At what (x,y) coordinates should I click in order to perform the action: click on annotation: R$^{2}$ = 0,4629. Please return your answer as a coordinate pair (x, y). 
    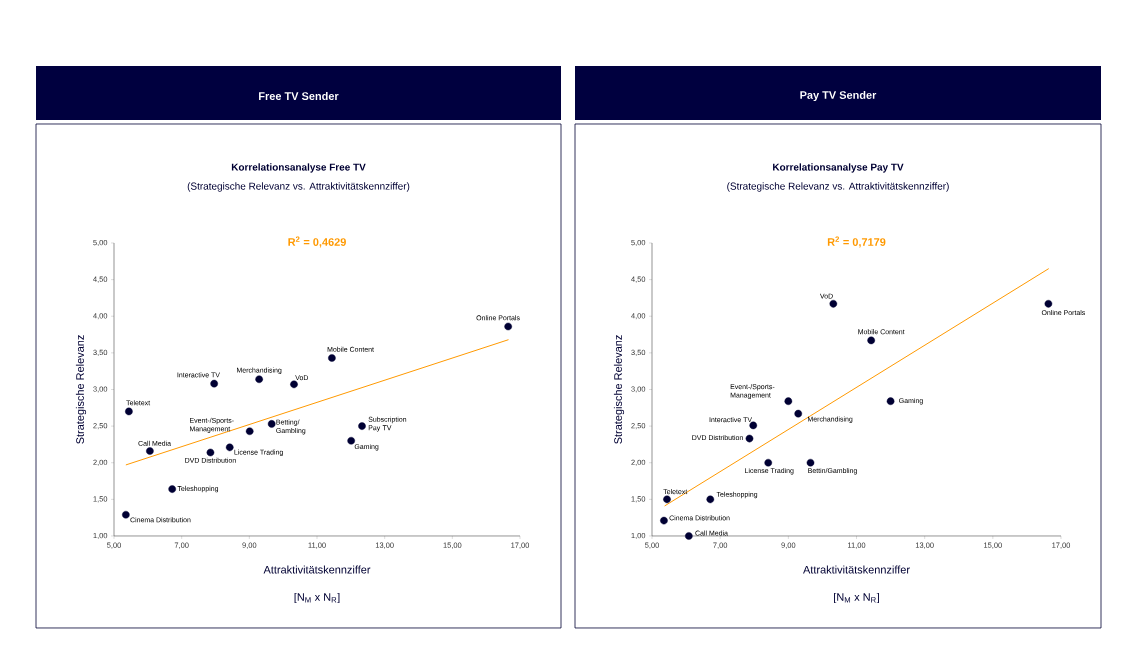
    Looking at the image, I should click on (317, 242).